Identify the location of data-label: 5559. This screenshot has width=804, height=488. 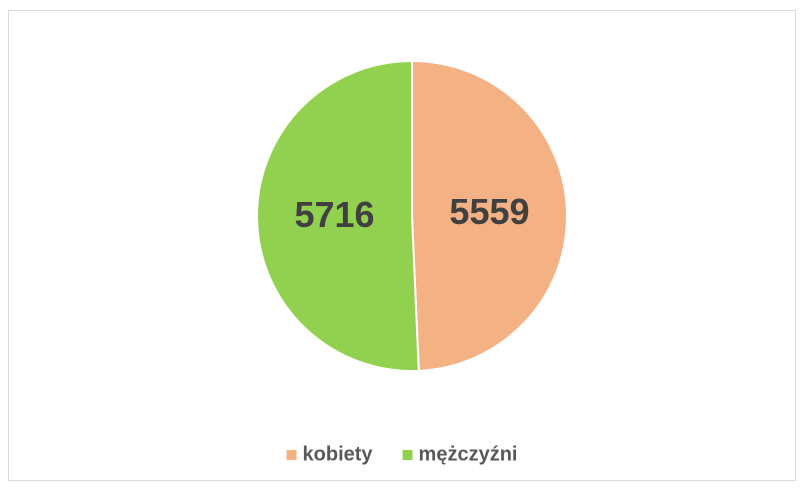
(489, 211).